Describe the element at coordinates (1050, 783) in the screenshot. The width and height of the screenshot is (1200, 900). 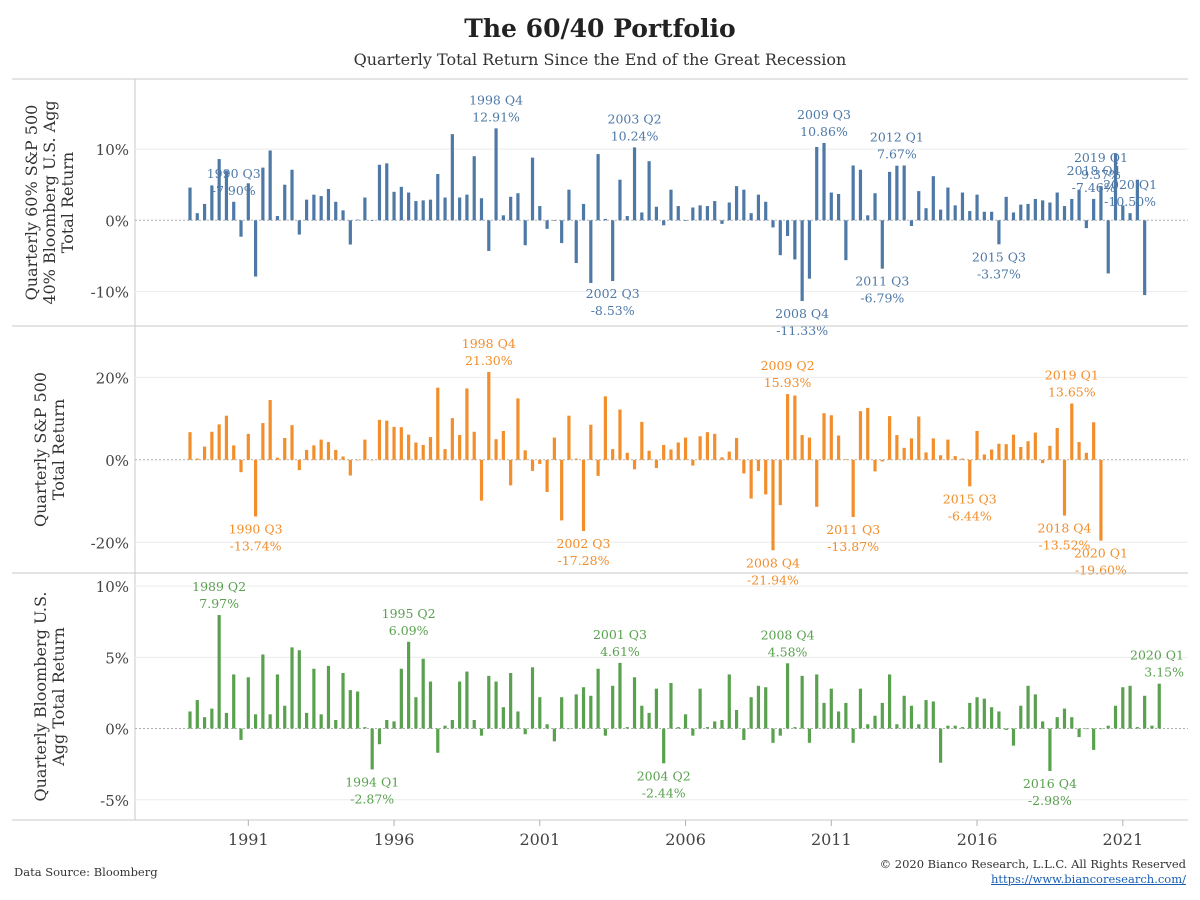
I see `annotation-label: 2016 Q4` at that location.